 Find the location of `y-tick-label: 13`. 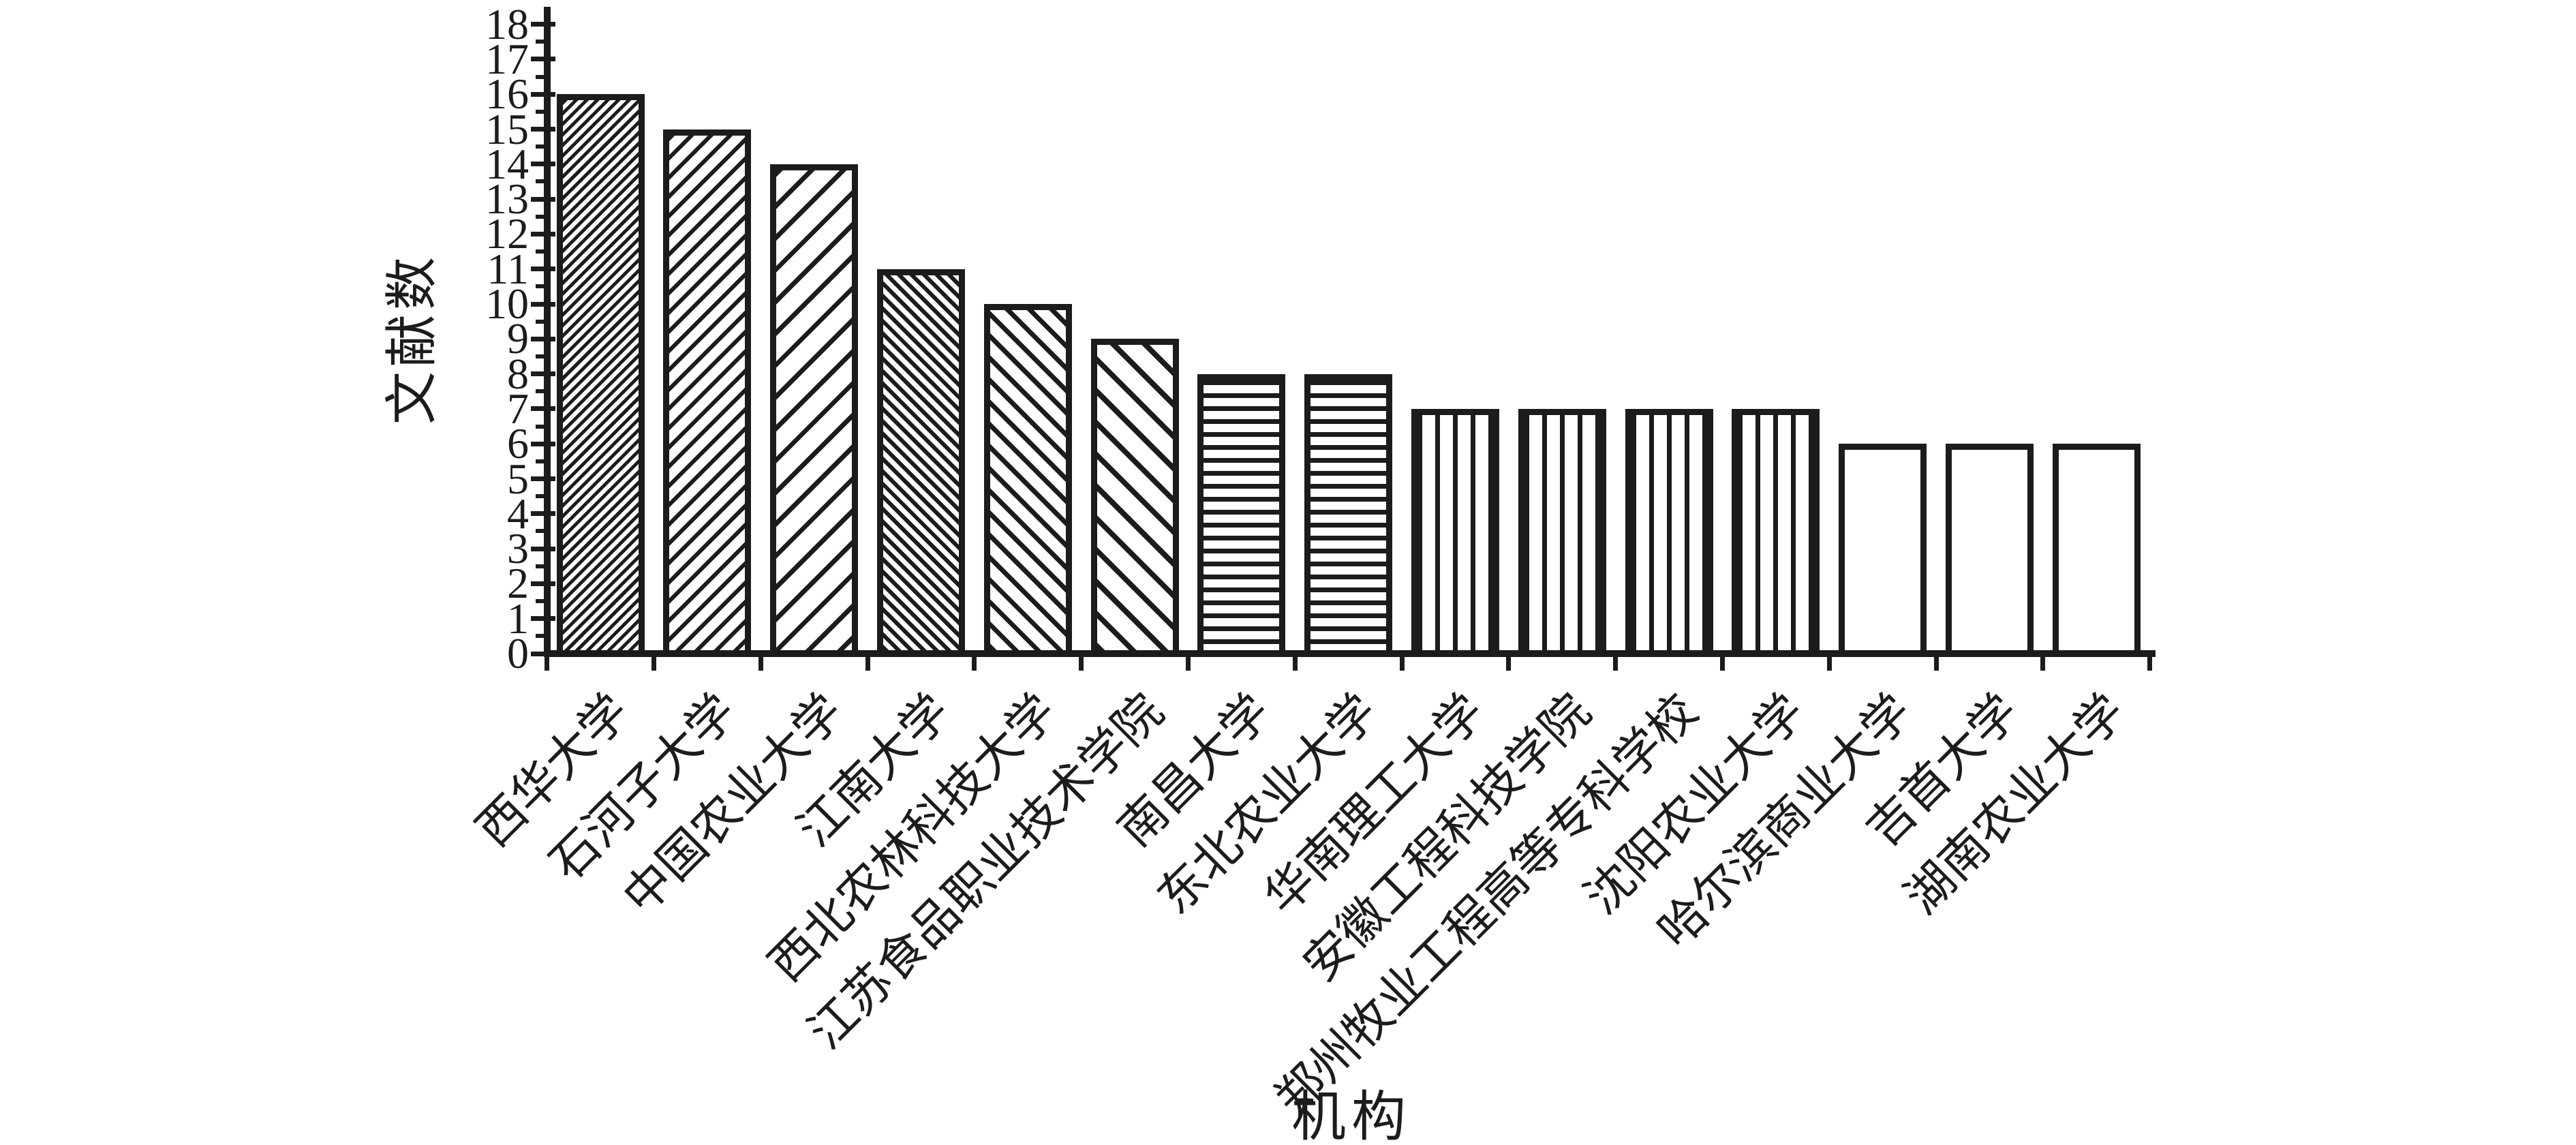

y-tick-label: 13 is located at coordinates (507, 199).